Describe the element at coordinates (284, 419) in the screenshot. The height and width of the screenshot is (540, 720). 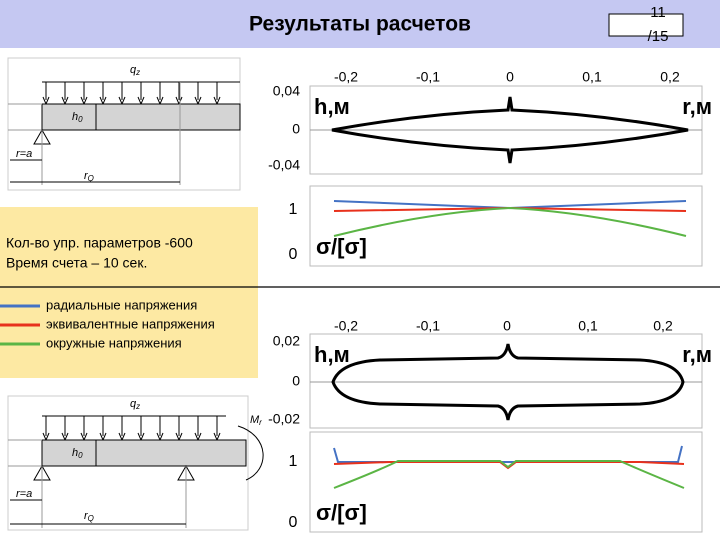
I see `h-tick-label: -0,02` at that location.